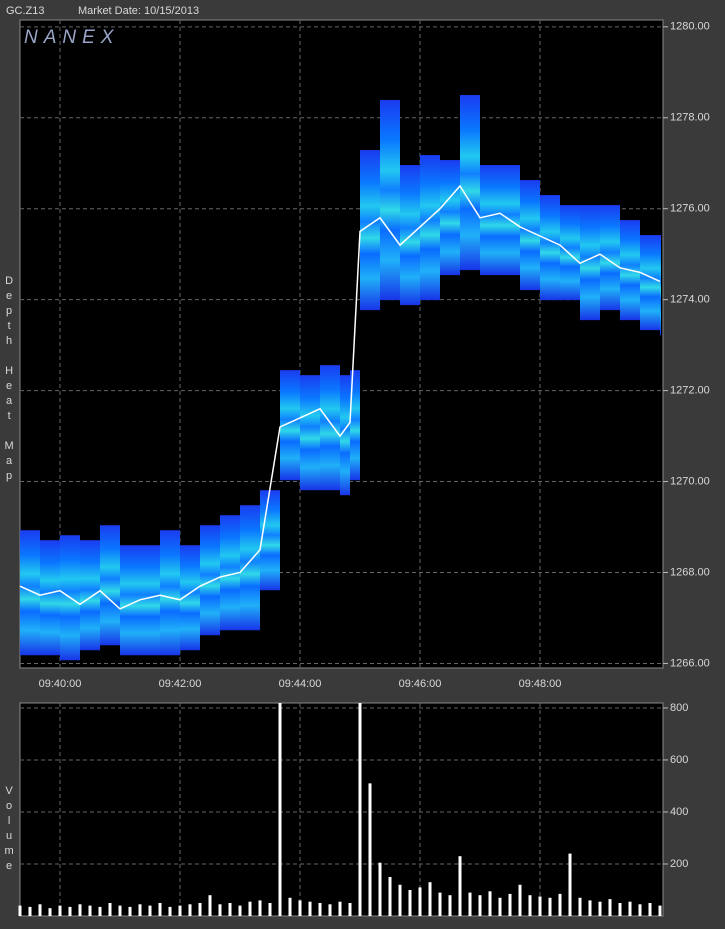 This screenshot has width=725, height=929. What do you see at coordinates (679, 864) in the screenshot?
I see `y-tick-label: 200` at bounding box center [679, 864].